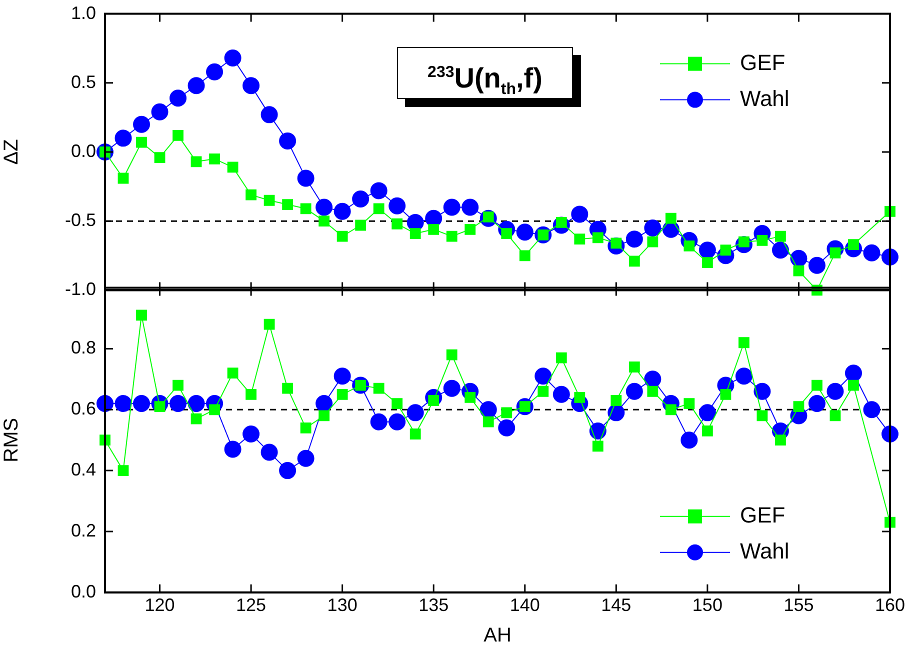 The height and width of the screenshot is (652, 909). Describe the element at coordinates (83, 348) in the screenshot. I see `y-tick-label: 0.8` at that location.